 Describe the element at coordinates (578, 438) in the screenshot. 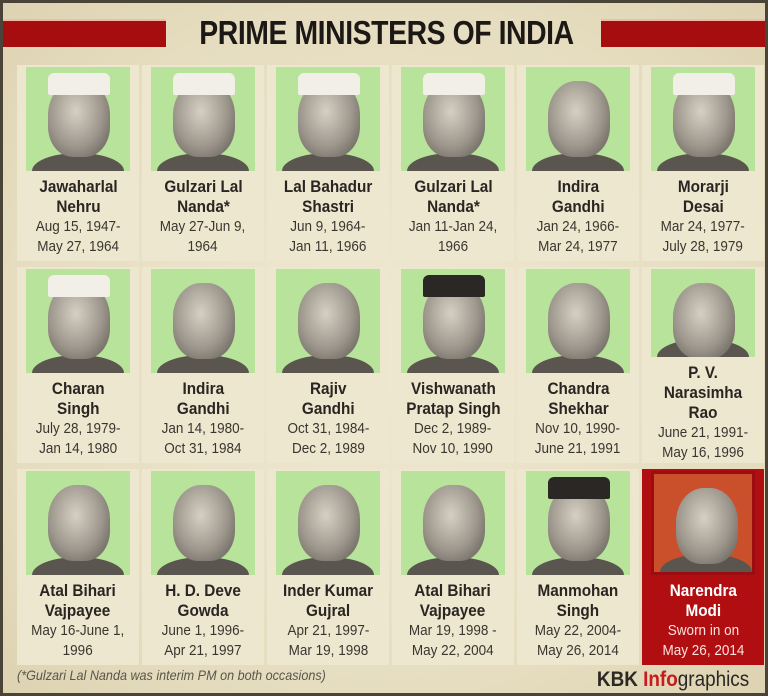

I see `pm-term-dates: Nov 10, 1990- June 21, 1991` at that location.